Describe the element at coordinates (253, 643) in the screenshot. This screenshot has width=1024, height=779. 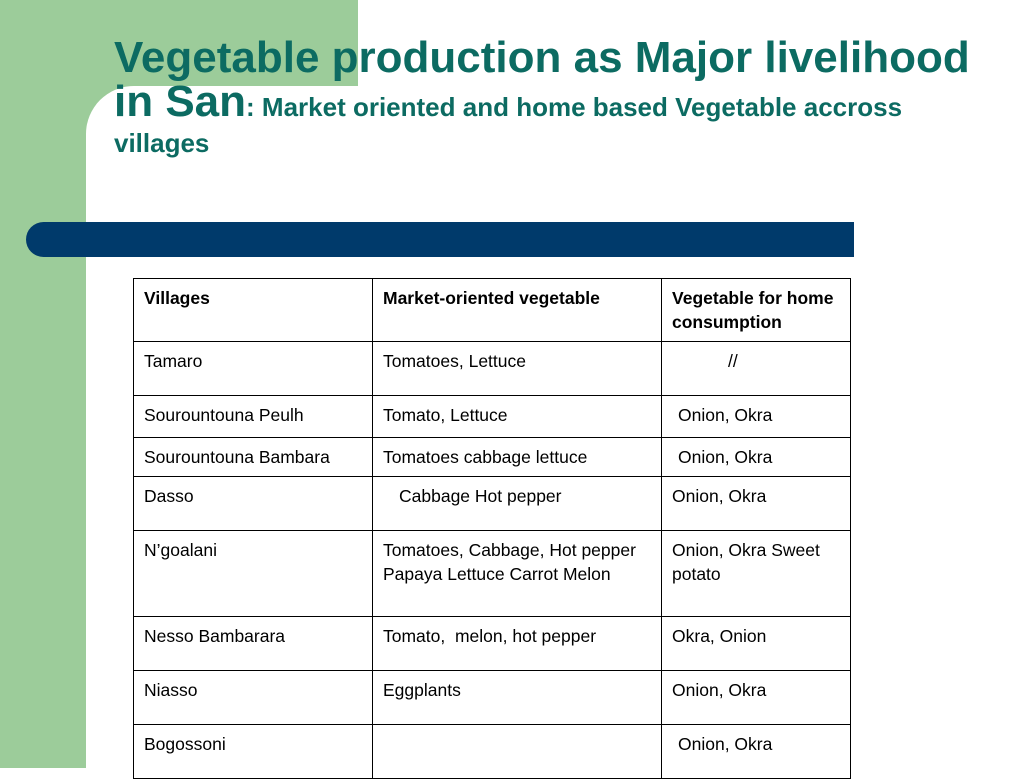
I see `cell-village: Nesso Bambarara` at that location.